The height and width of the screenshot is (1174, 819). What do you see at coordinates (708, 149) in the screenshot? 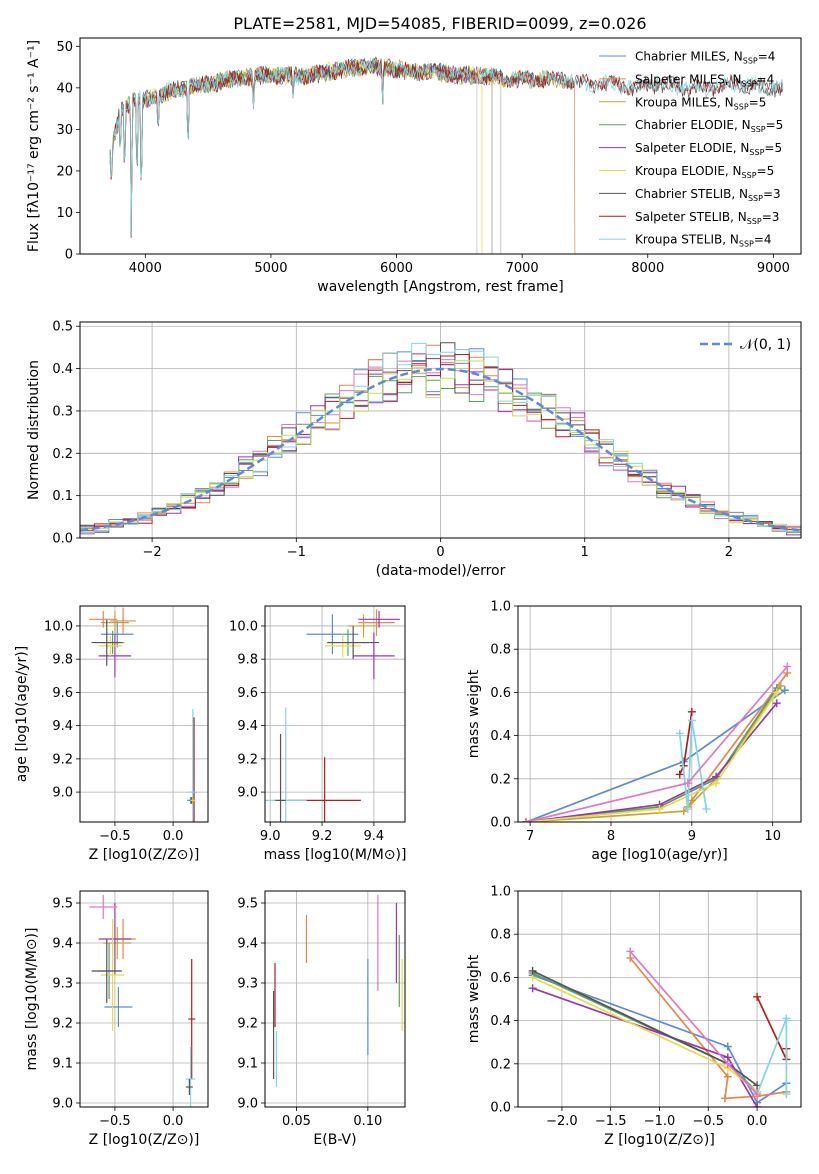
I see `legend-entry-4: Salpeter ELODIE, NSSP=5` at bounding box center [708, 149].